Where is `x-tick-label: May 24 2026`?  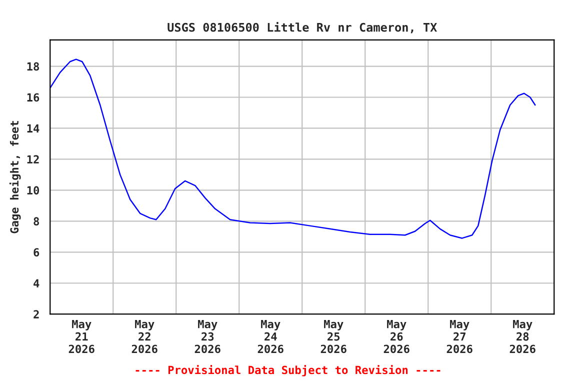 x-tick-label: May 24 2026 is located at coordinates (271, 337).